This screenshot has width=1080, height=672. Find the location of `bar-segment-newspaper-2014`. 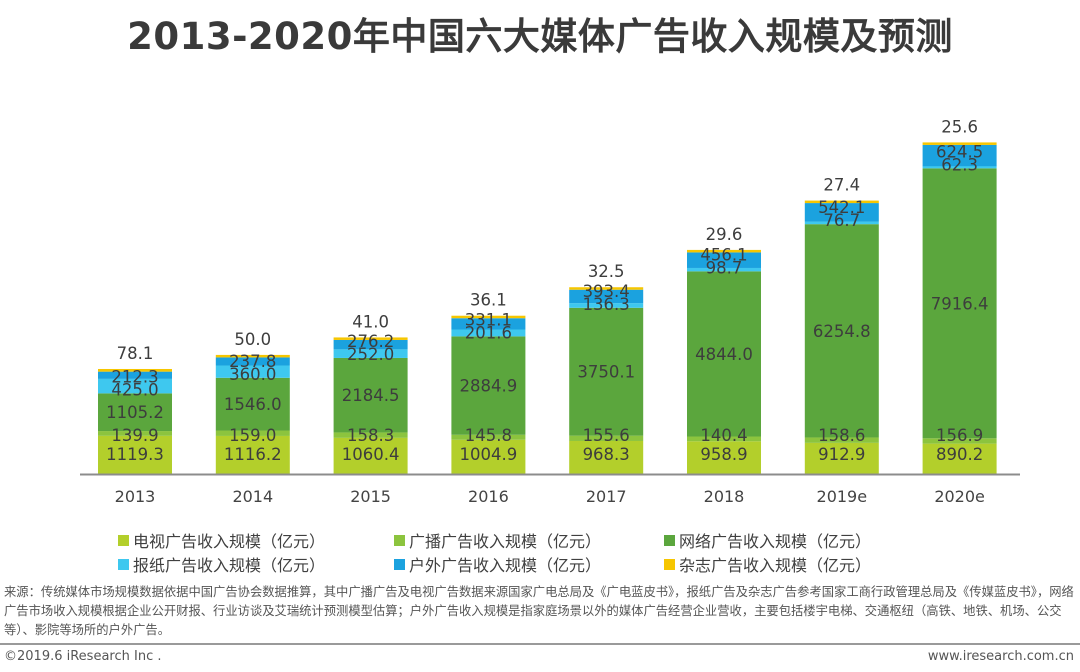

bar-segment-newspaper-2014 is located at coordinates (252, 371).